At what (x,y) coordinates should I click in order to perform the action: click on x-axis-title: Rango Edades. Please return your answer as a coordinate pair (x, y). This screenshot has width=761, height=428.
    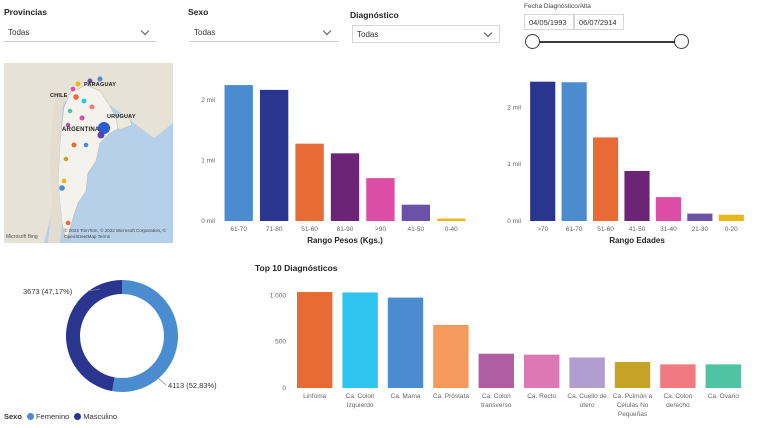
    Looking at the image, I should click on (637, 240).